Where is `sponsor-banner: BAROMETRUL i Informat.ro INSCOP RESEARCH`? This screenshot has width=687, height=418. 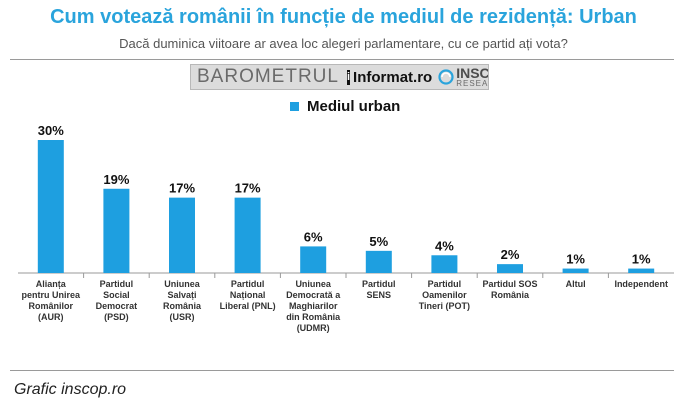 sponsor-banner: BAROMETRUL i Informat.ro INSCOP RESEARCH is located at coordinates (339, 77).